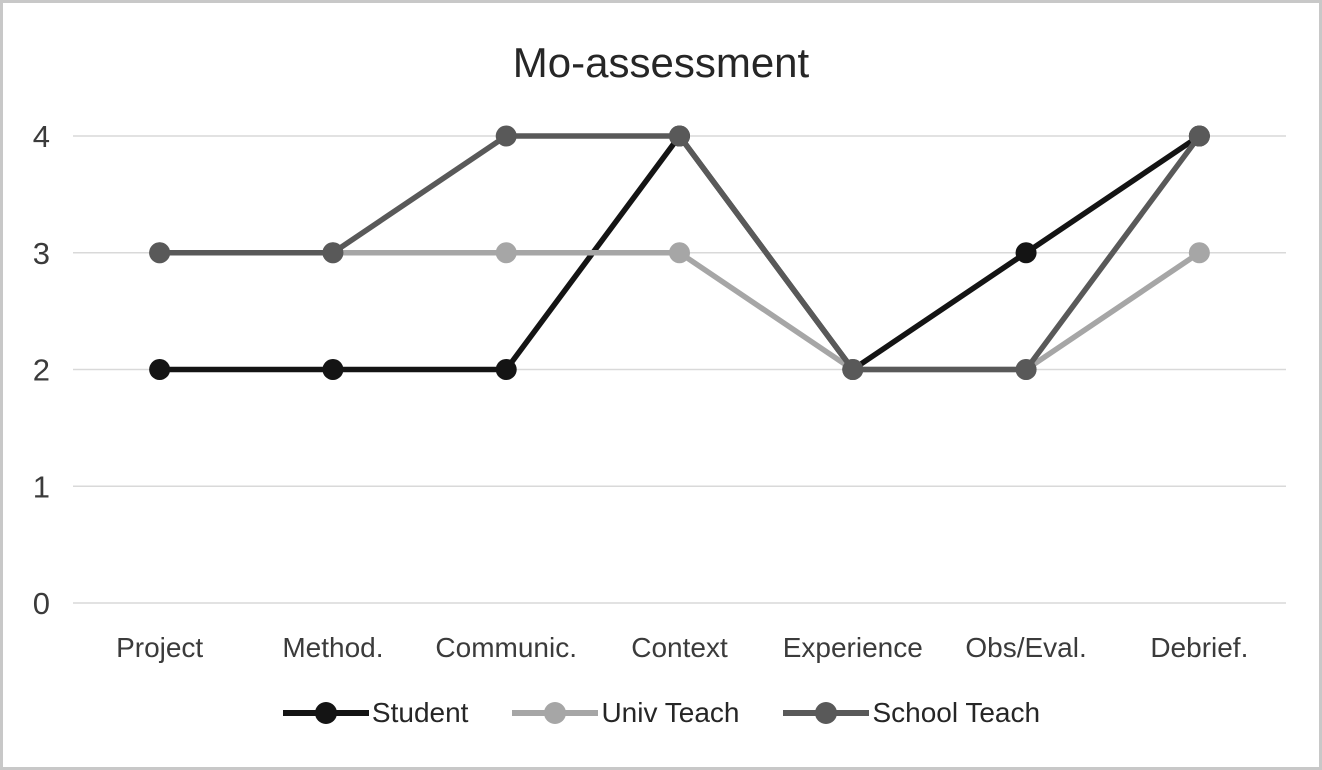  What do you see at coordinates (1199, 647) in the screenshot?
I see `x-category-label-debrief: Debrief.` at bounding box center [1199, 647].